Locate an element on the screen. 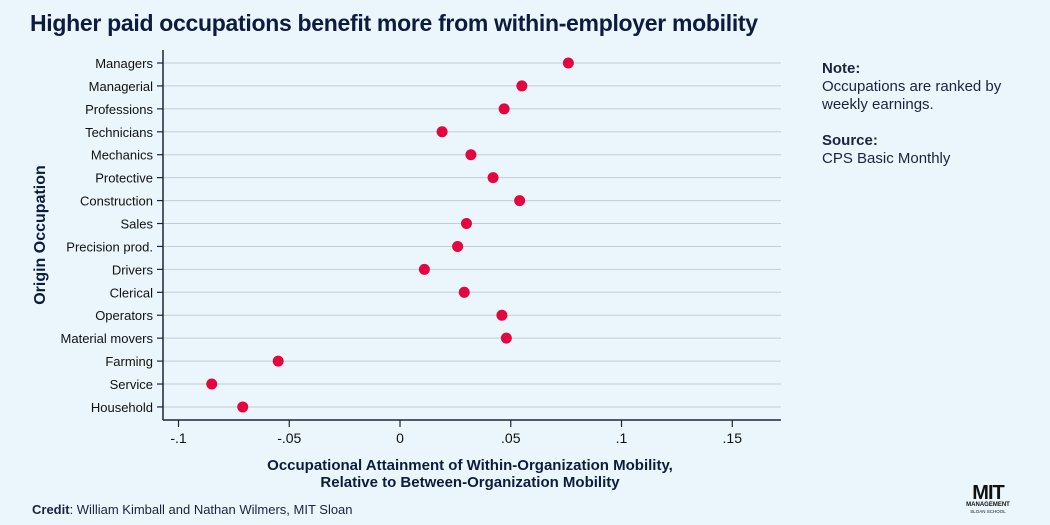 Image resolution: width=1050 pixels, height=525 pixels. source-text: CPS Basic Monthly is located at coordinates (886, 158).